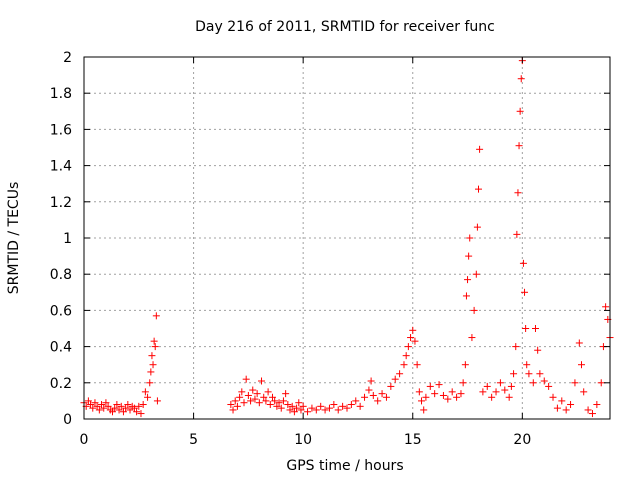 The width and height of the screenshot is (640, 480). What do you see at coordinates (61, 348) in the screenshot?
I see `y-tick-label: 0.4` at bounding box center [61, 348].